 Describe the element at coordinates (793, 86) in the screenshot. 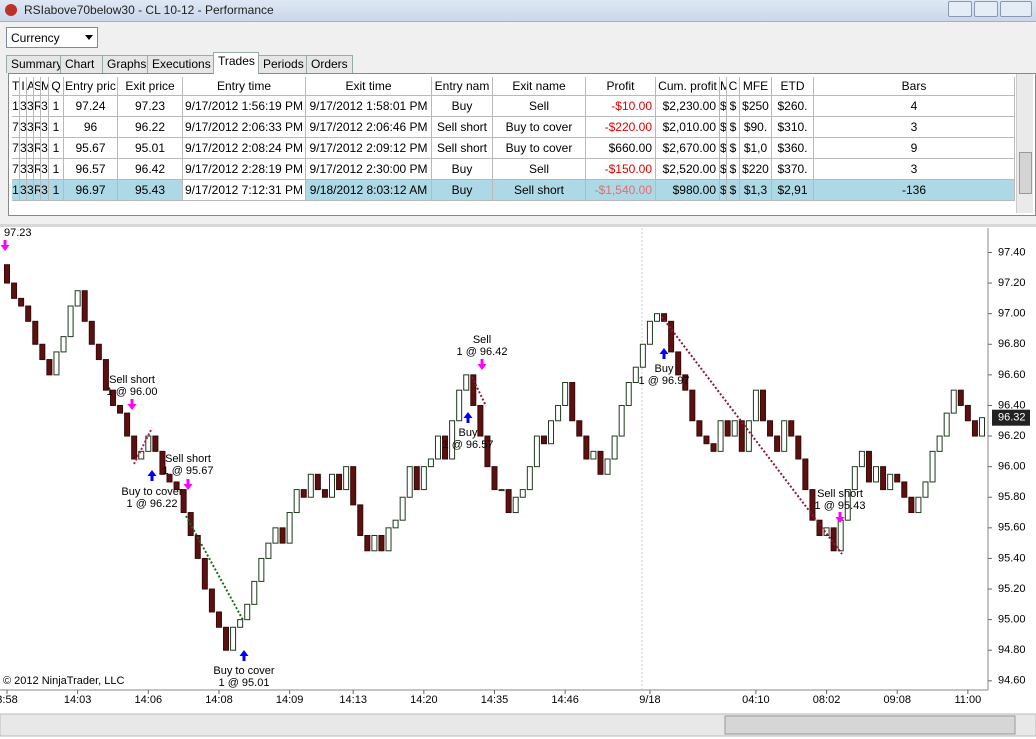

I see `column-header: ETD` at that location.